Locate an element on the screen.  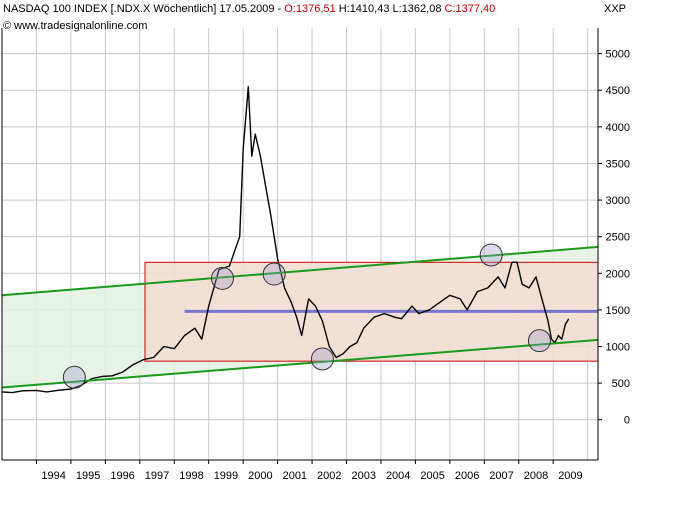
x-tick-label: 1998 is located at coordinates (191, 476).